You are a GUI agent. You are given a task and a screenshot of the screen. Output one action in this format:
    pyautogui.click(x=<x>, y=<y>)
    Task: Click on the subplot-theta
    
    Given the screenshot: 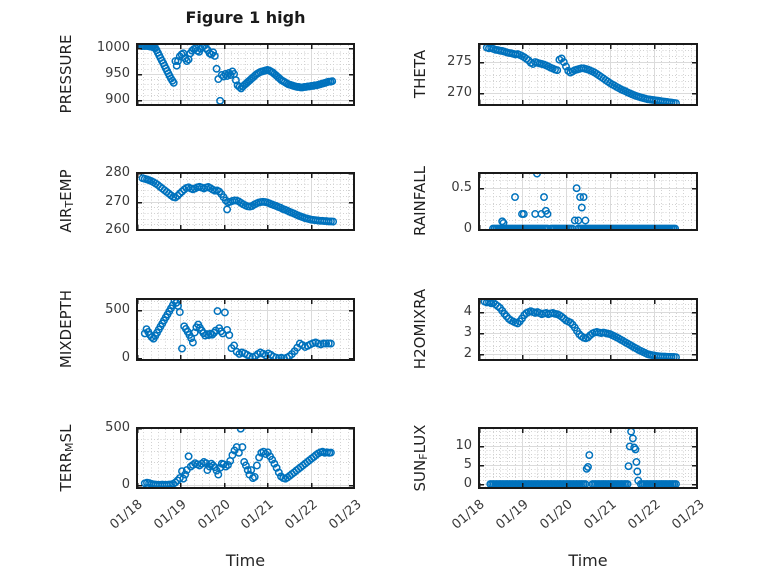 What is the action you would take?
    pyautogui.click(x=588, y=74)
    